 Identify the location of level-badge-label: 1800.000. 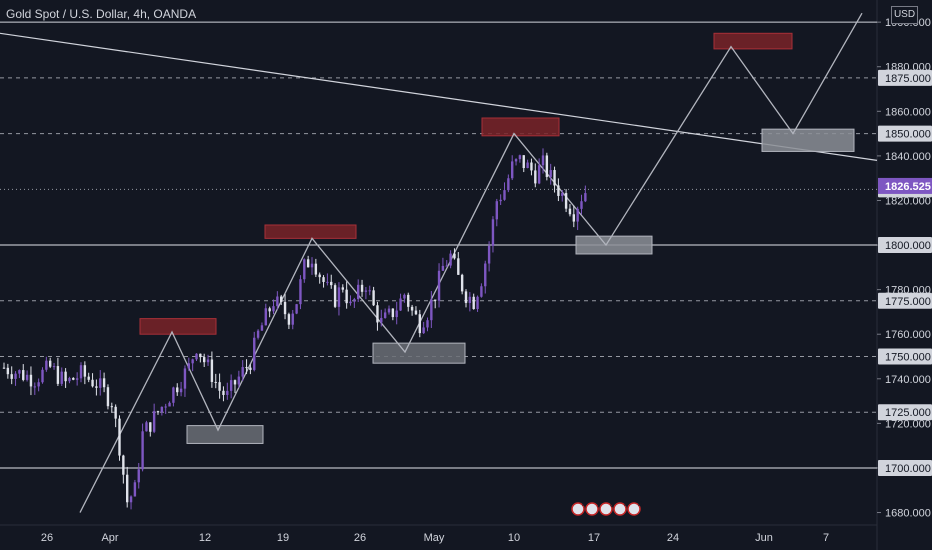
(908, 246).